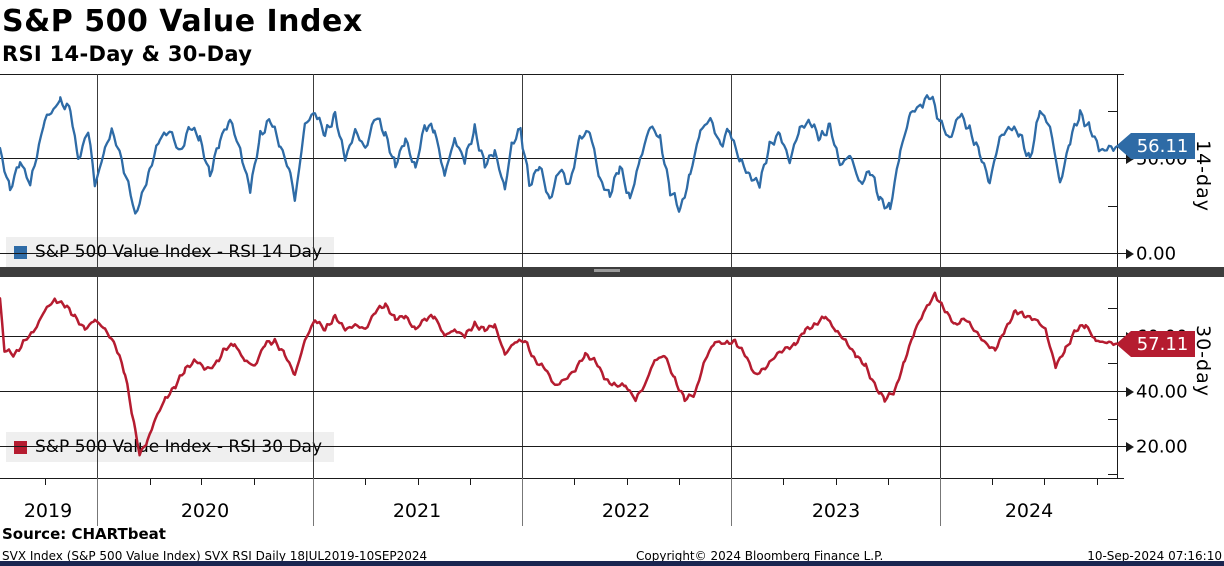 This screenshot has height=566, width=1224. I want to click on year-label: 2022, so click(626, 511).